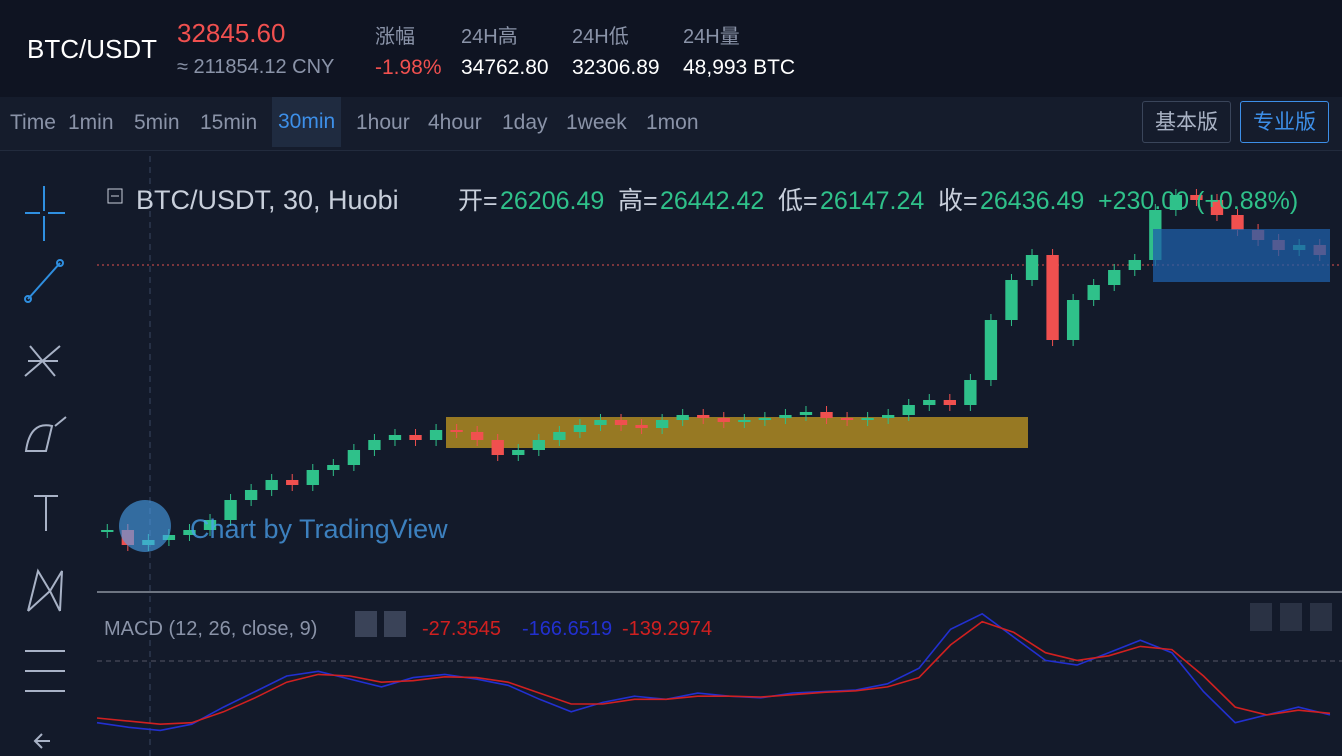 This screenshot has height=756, width=1342. What do you see at coordinates (616, 67) in the screenshot?
I see `stat-value: 32306.89` at bounding box center [616, 67].